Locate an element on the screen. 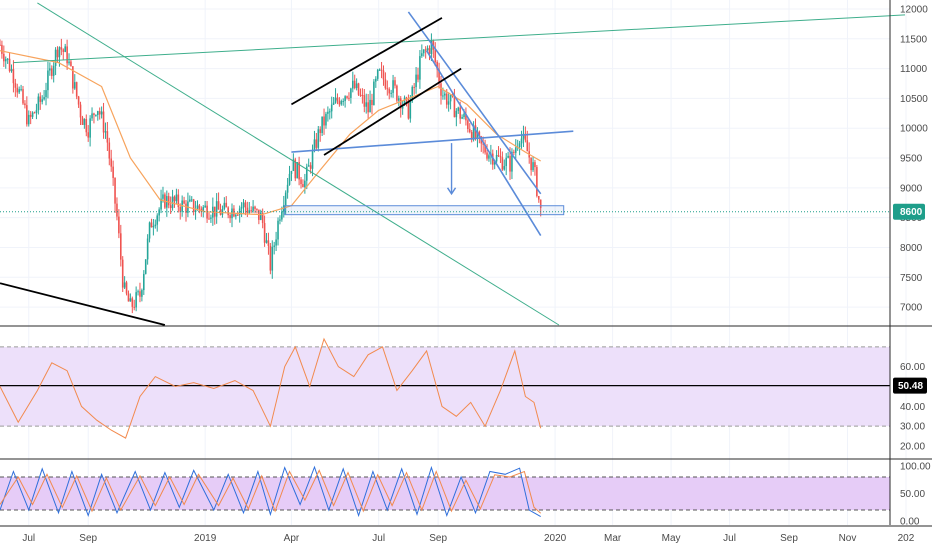 Image resolution: width=932 pixels, height=550 pixels. rsi-tick-label: 30.00 is located at coordinates (912, 427).